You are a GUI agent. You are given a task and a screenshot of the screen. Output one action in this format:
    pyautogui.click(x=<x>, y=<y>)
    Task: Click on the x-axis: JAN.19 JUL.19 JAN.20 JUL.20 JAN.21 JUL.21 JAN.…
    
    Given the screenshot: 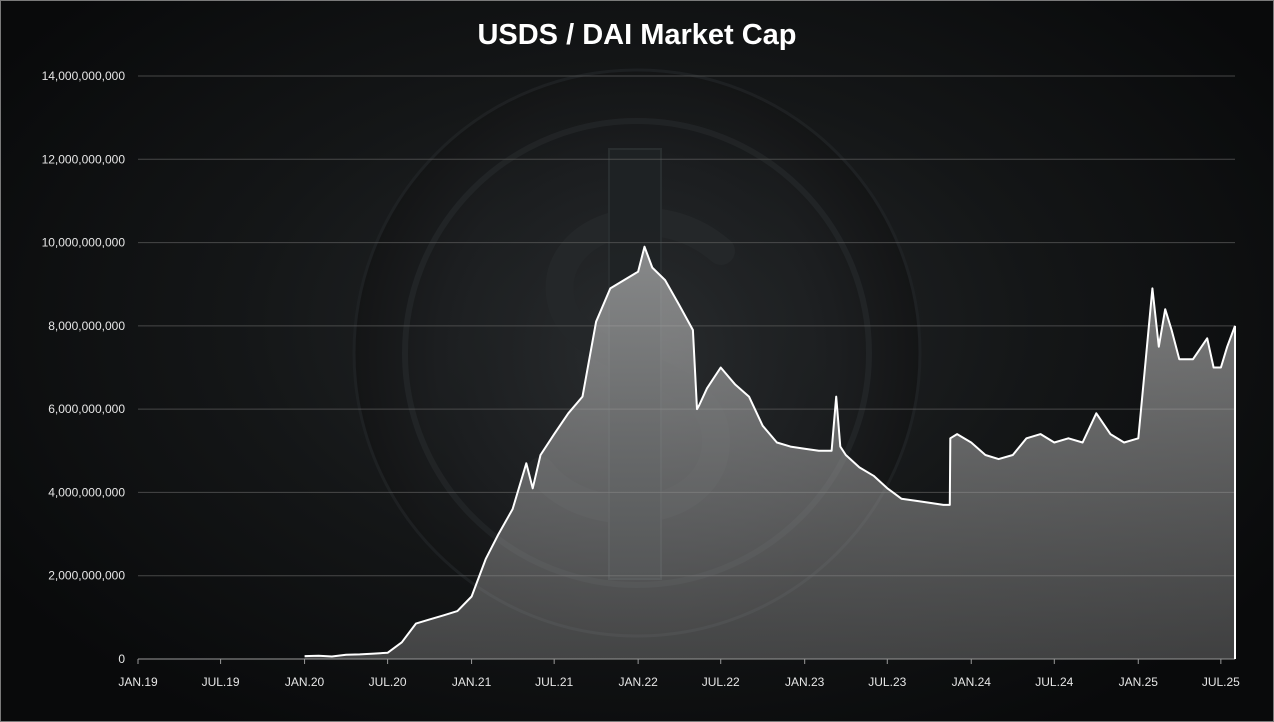 What is the action you would take?
    pyautogui.click(x=679, y=673)
    